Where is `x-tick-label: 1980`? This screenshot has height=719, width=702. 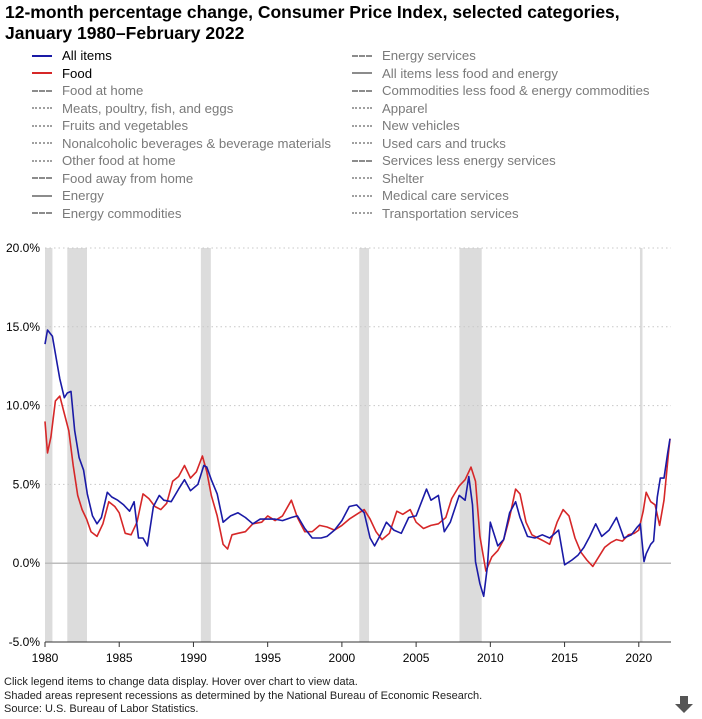 x-tick-label: 1980 is located at coordinates (45, 658).